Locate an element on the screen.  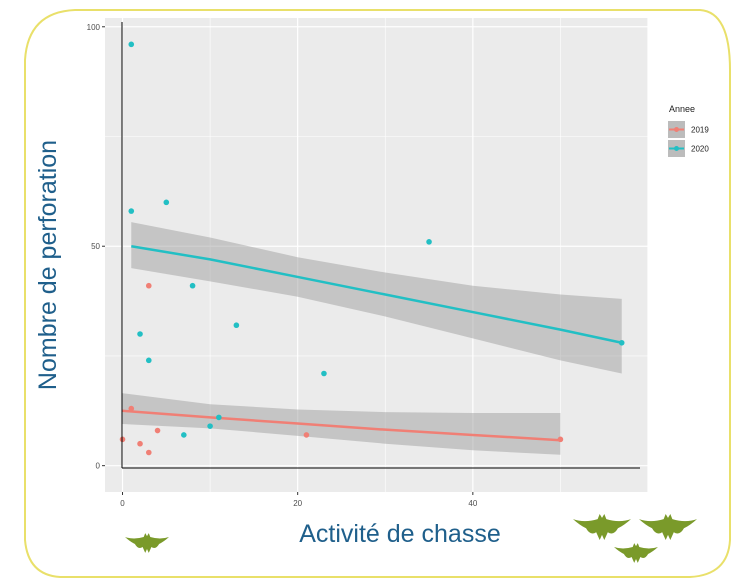
fit-line-2019 is located at coordinates (341, 425).